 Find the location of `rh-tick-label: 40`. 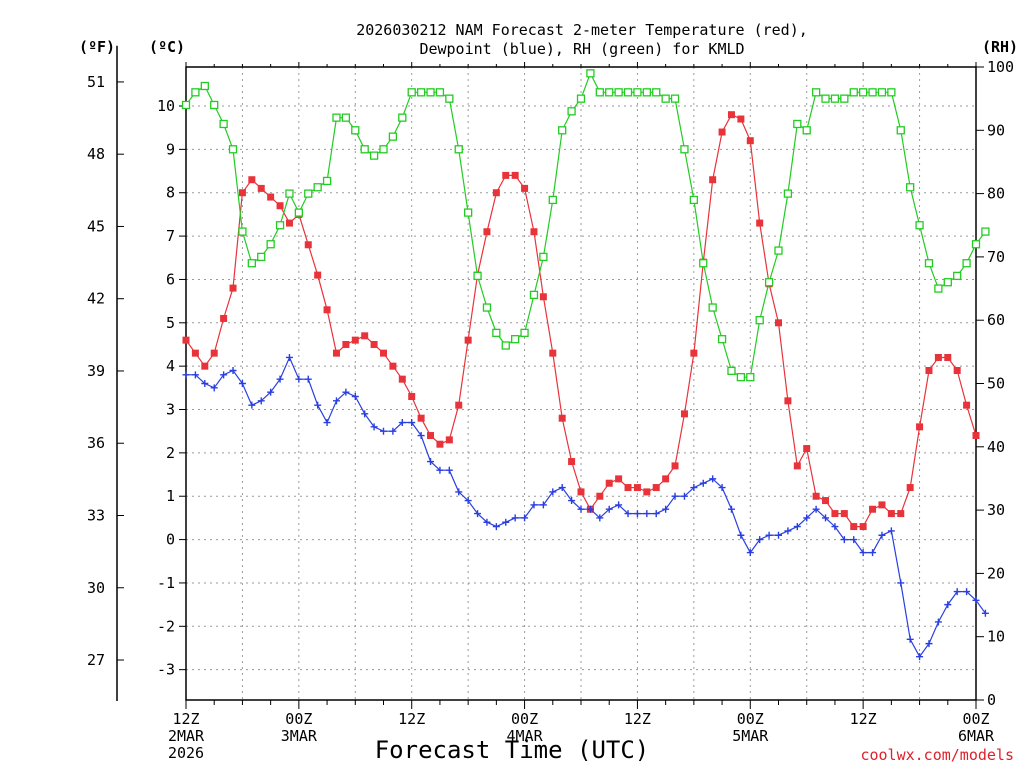

rh-tick-label: 40 is located at coordinates (996, 447).